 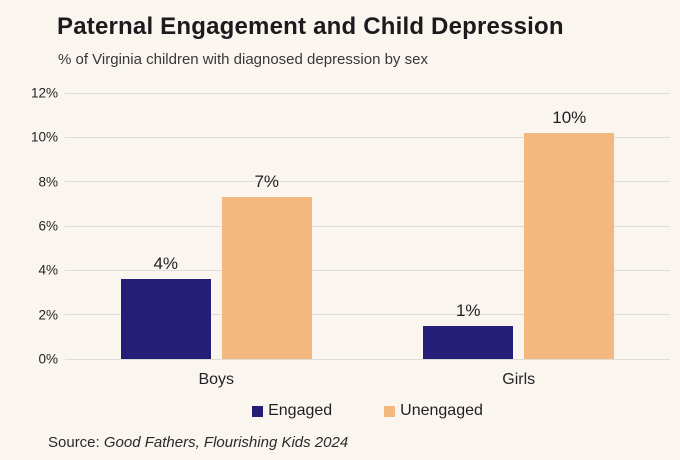 What do you see at coordinates (44, 137) in the screenshot?
I see `y-tick-label: 10%` at bounding box center [44, 137].